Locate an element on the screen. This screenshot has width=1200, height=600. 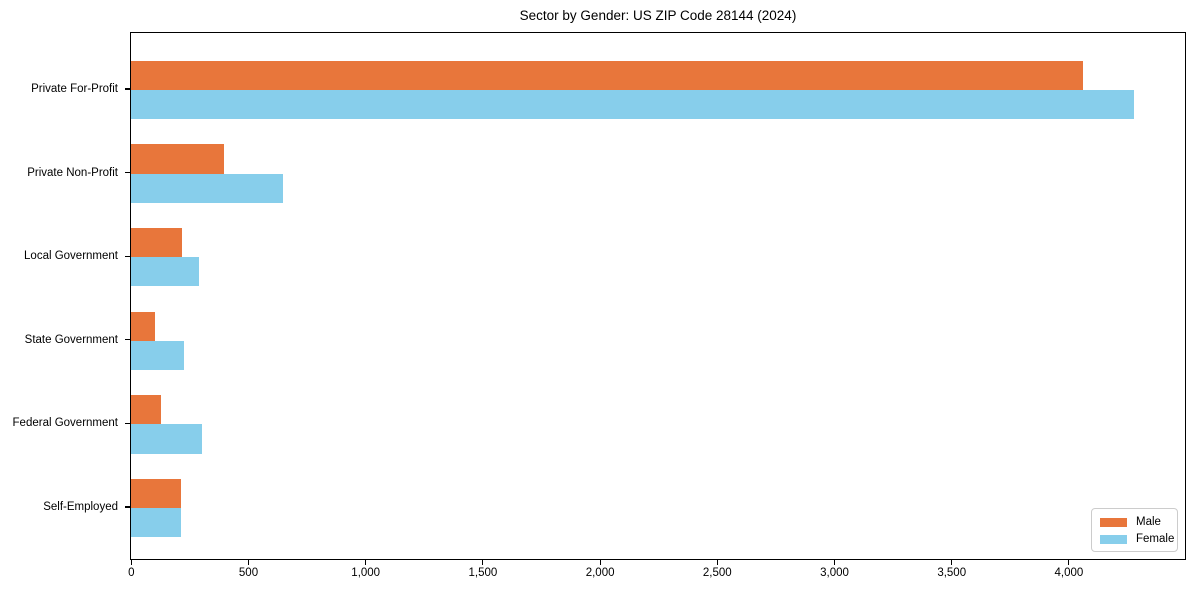
y-axis-label-private-for-profit: Private For-Profit is located at coordinates (74, 89).